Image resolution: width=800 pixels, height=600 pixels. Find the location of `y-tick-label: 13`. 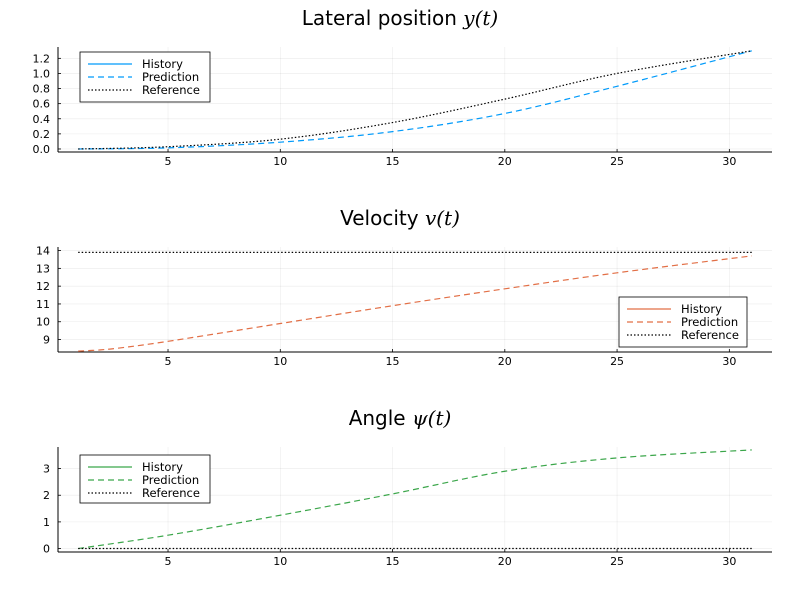

y-tick-label: 13 is located at coordinates (43, 268).